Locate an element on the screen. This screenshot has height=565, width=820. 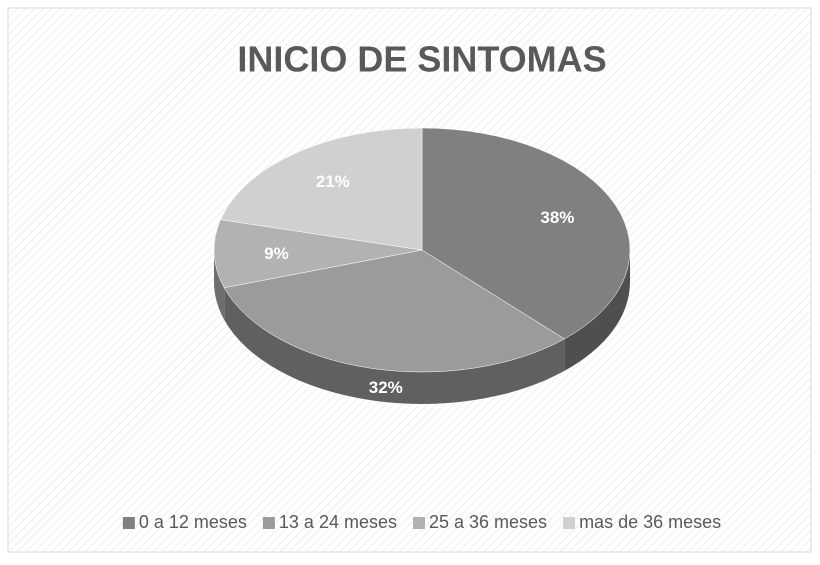
legend-label: 0 a 12 meses is located at coordinates (193, 522).